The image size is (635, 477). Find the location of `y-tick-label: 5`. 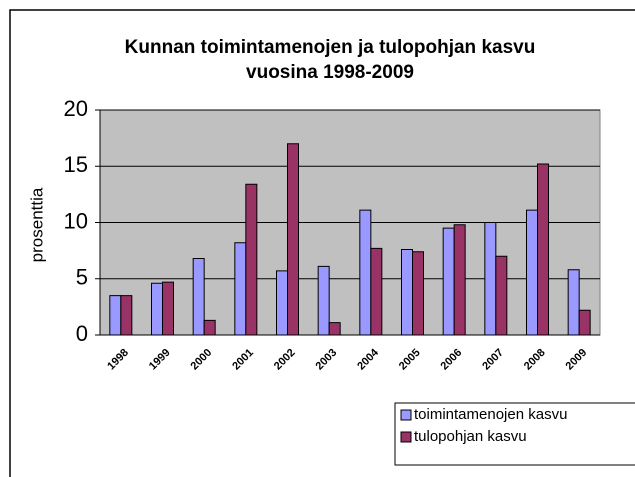

y-tick-label: 5 is located at coordinates (82, 277).